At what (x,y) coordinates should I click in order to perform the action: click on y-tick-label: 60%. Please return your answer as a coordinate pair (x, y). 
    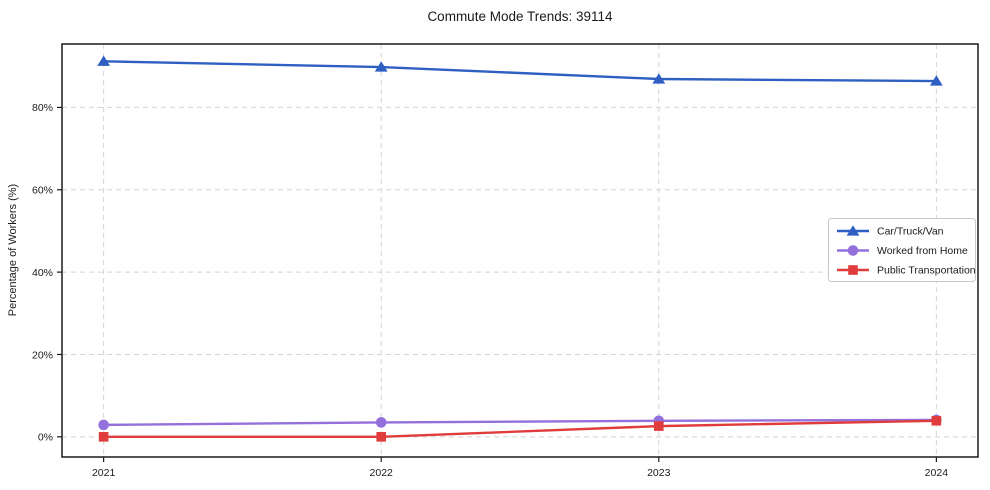
    Looking at the image, I should click on (42, 191).